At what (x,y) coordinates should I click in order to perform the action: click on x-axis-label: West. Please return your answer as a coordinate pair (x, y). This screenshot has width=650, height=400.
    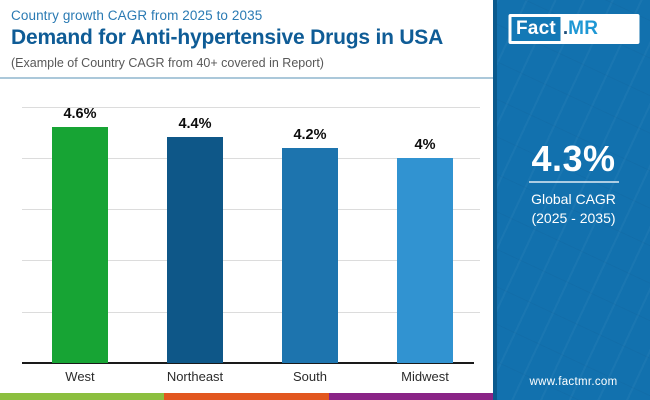
    Looking at the image, I should click on (80, 376).